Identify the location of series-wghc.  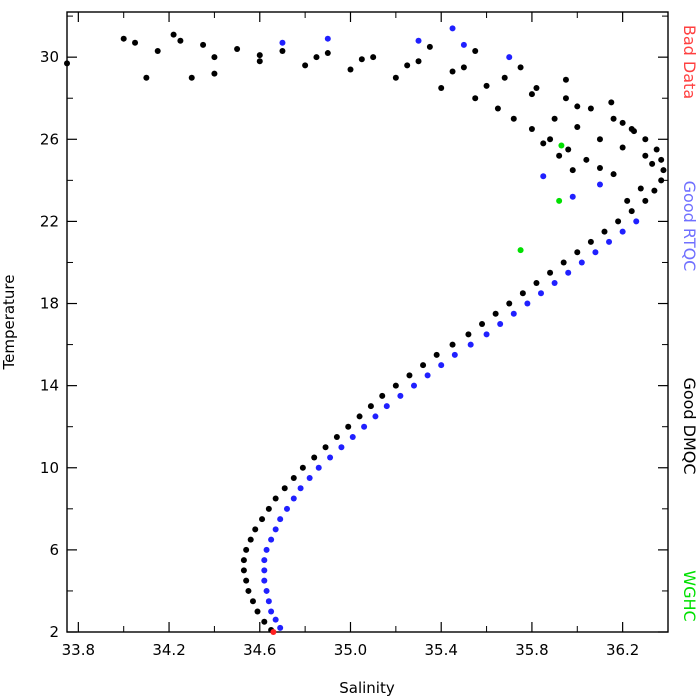
(541, 198).